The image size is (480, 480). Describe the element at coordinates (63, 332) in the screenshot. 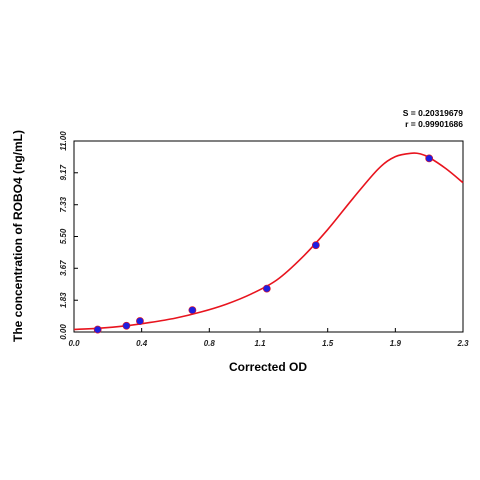

I see `y-tick-label: 0.00` at that location.